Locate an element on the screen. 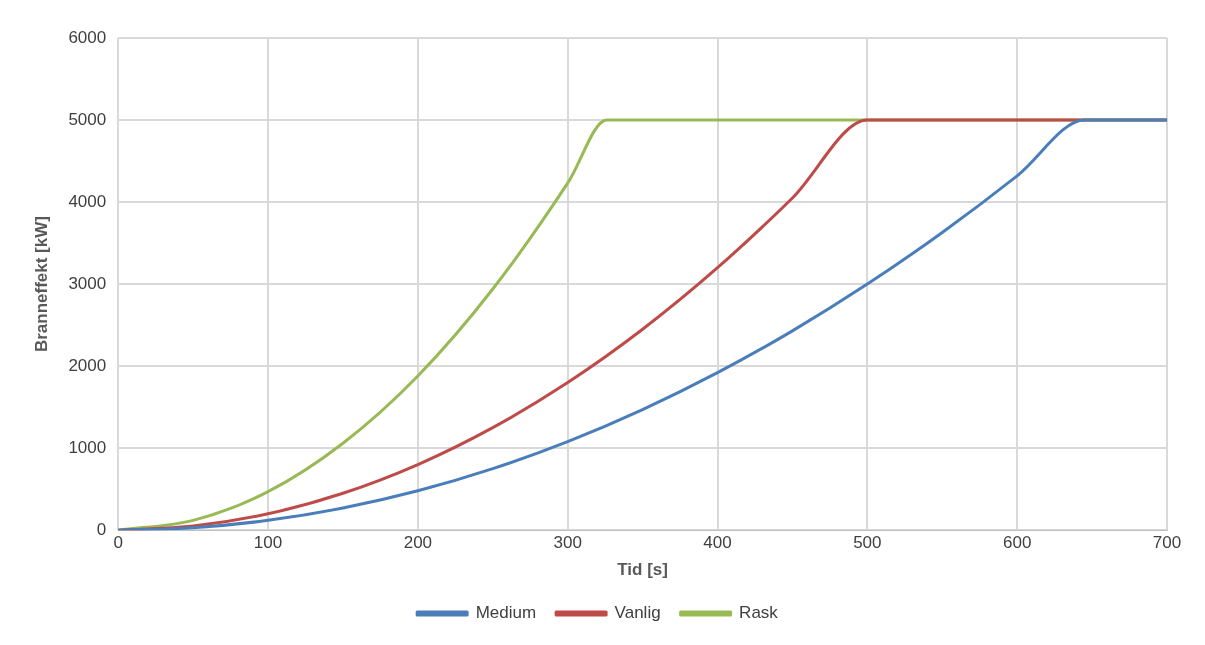 This screenshot has width=1205, height=645. x-tick-label: 100 is located at coordinates (268, 543).